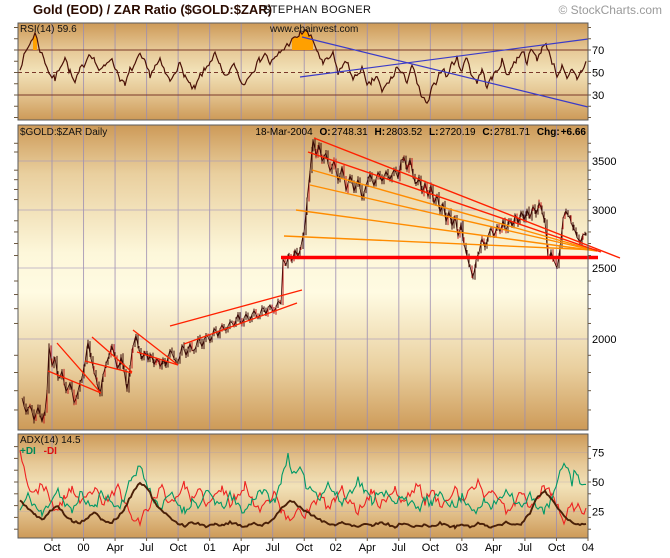  What do you see at coordinates (462, 548) in the screenshot?
I see `x-axis-tick: 03` at bounding box center [462, 548].